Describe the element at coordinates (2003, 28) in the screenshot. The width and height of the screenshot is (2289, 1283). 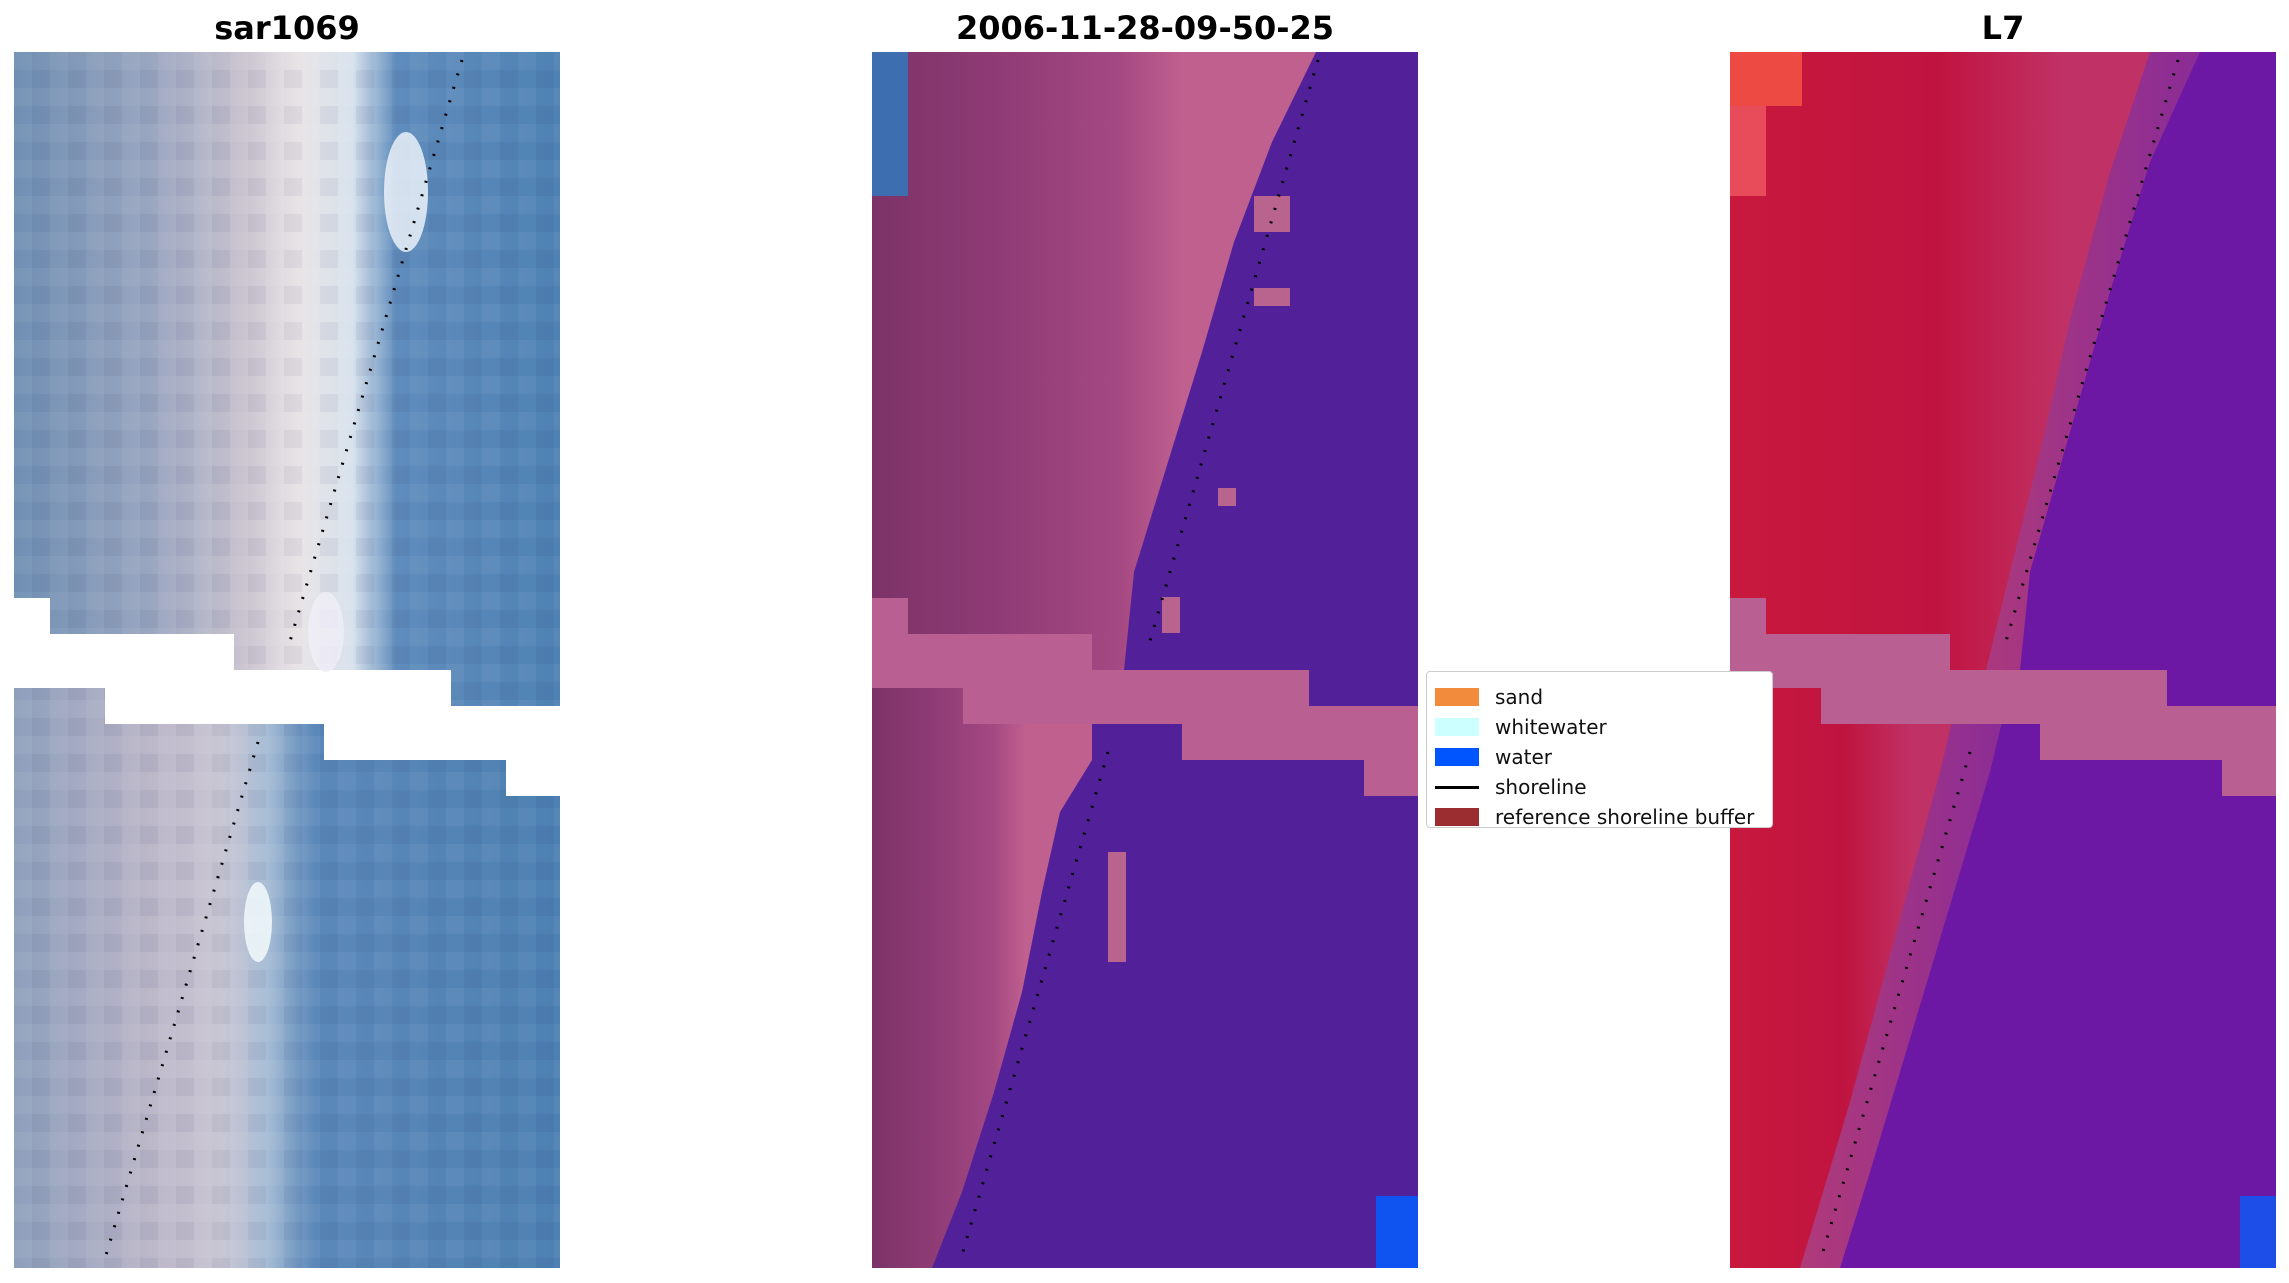
I see `panel-title-index: L7` at that location.